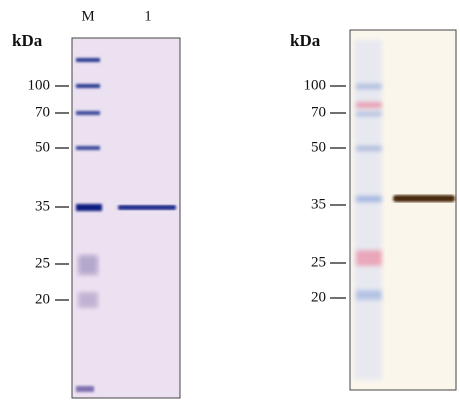  What do you see at coordinates (368, 210) in the screenshot?
I see `ladder-right` at bounding box center [368, 210].